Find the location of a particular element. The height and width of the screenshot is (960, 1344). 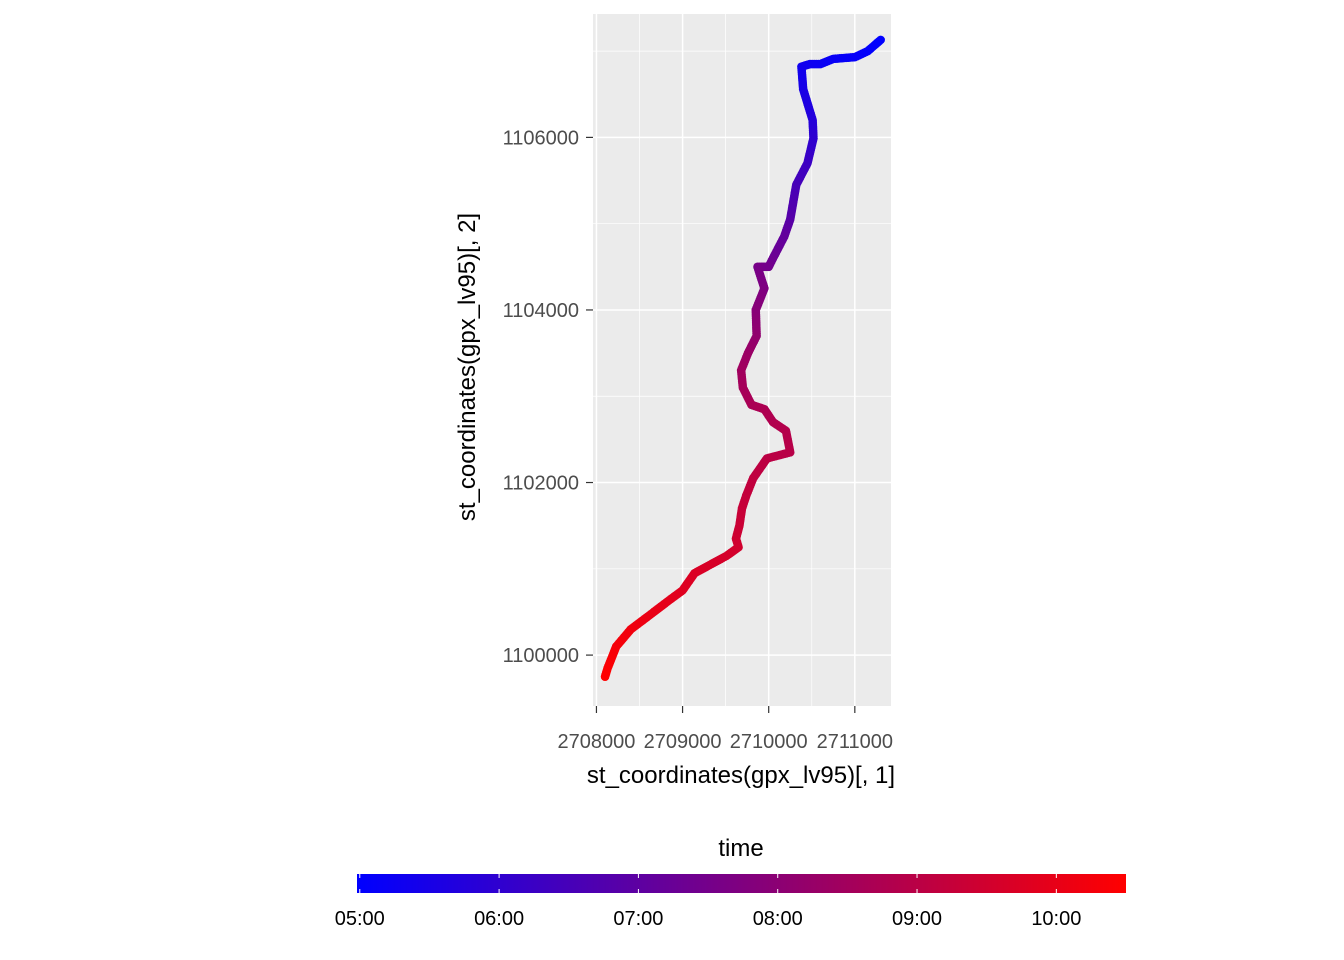

y-tick-label: 1106000 is located at coordinates (541, 138).